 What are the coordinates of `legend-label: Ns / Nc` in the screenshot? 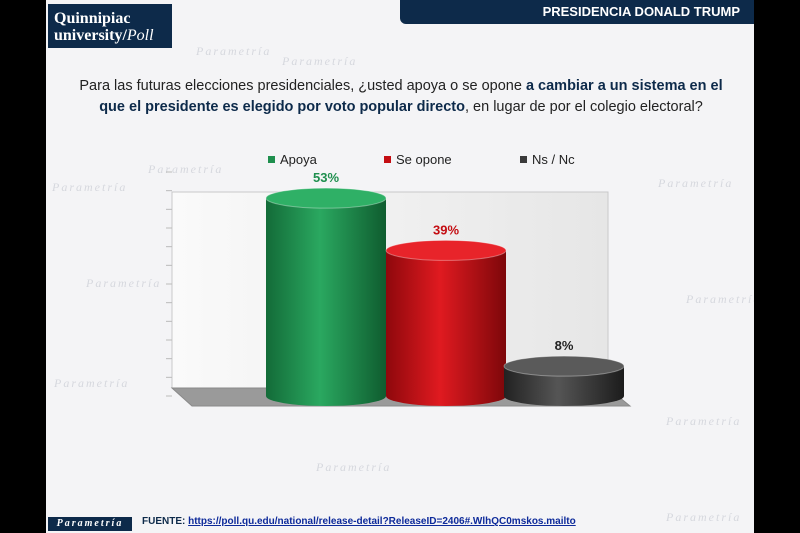 It's located at (553, 159).